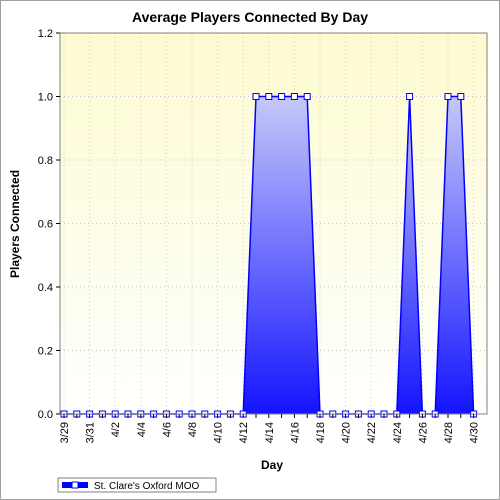 Image resolution: width=500 pixels, height=500 pixels. I want to click on y-tick-label: 0.0, so click(45, 415).